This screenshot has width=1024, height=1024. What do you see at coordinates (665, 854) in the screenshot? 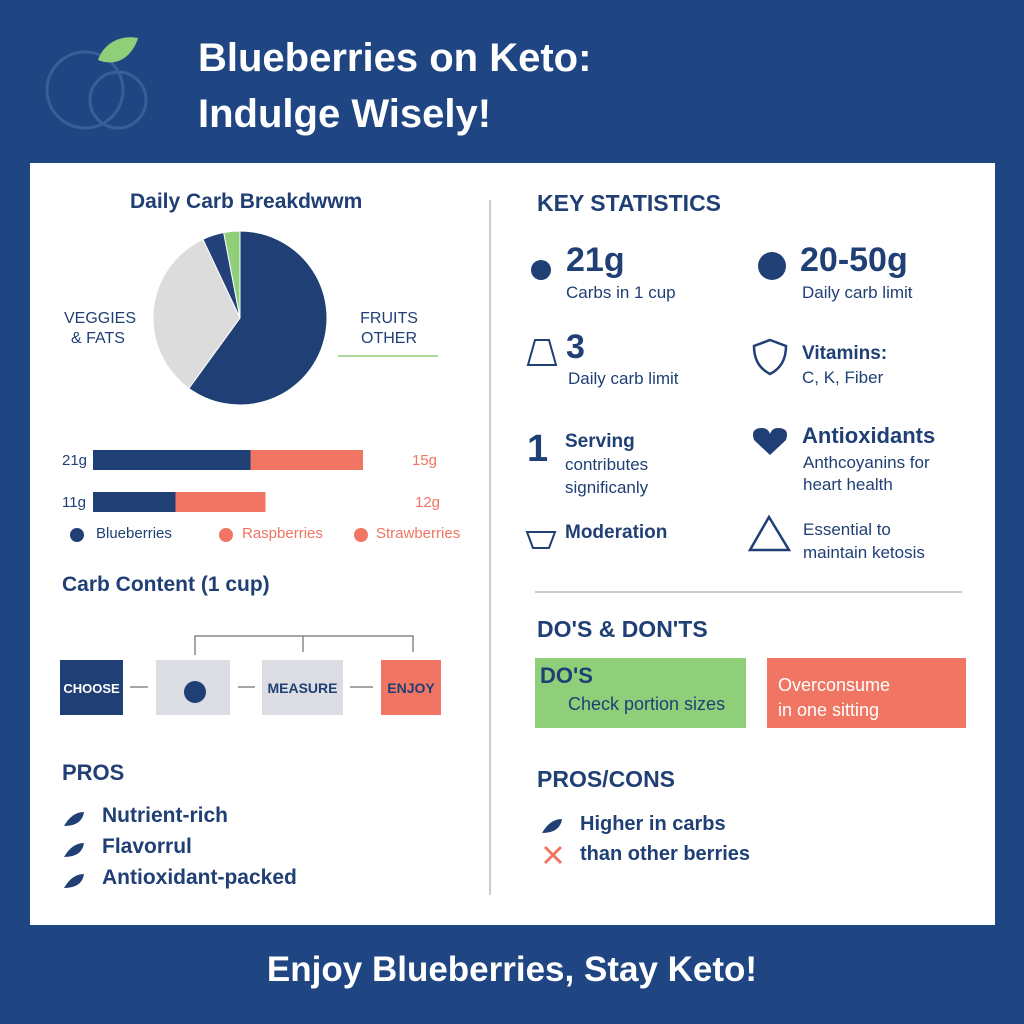
I see `pro-con-item: than other berries` at bounding box center [665, 854].